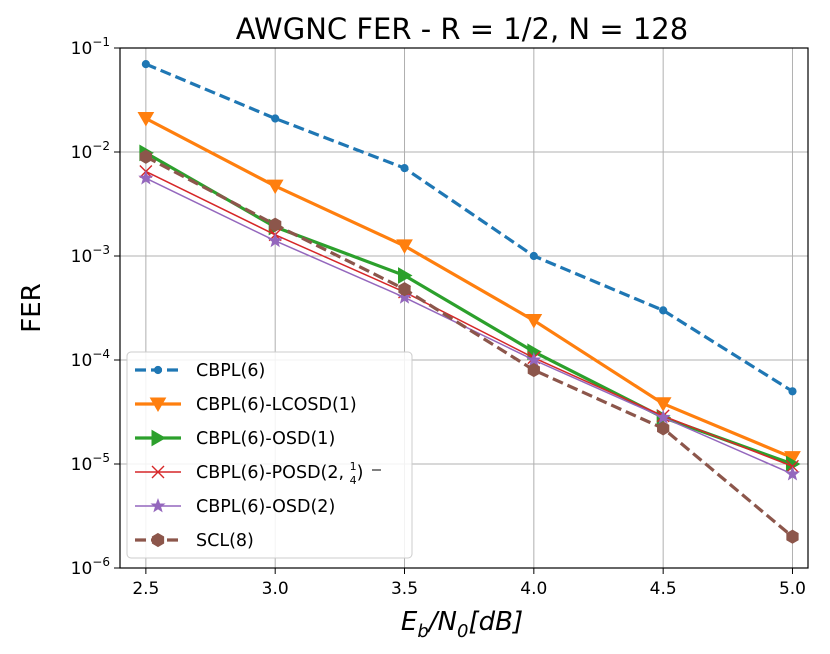 This screenshot has width=830, height=654. I want to click on legend-item: CBPL(6)-POSD(2, 1 4), so click(258, 473).